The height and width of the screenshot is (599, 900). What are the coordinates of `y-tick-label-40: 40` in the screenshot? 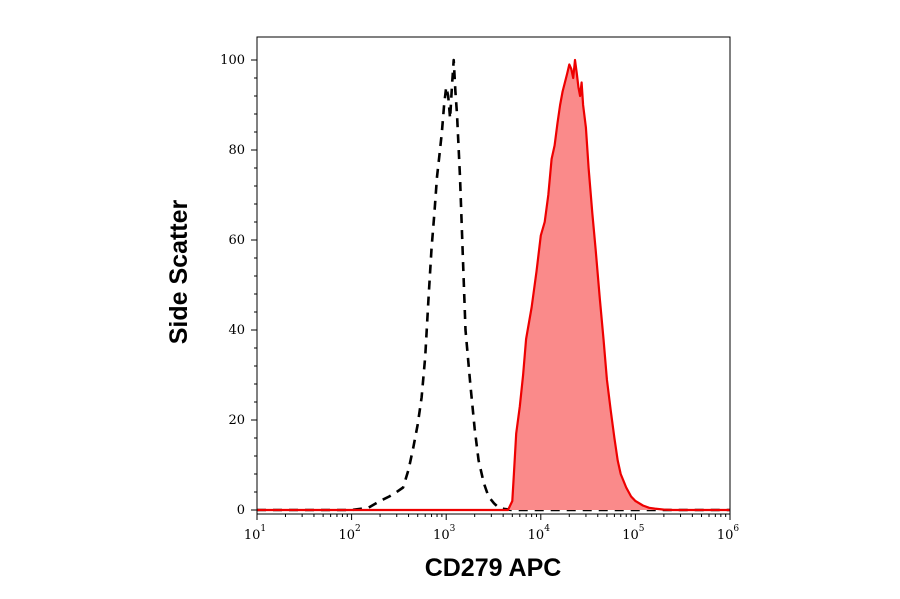 It's located at (236, 330).